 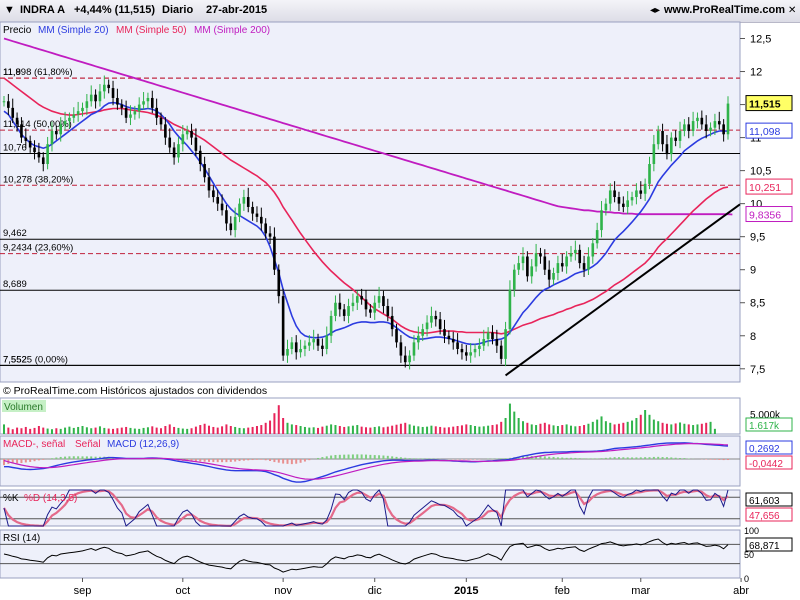 I want to click on price-ytick-label: 10,5, so click(x=760, y=172).